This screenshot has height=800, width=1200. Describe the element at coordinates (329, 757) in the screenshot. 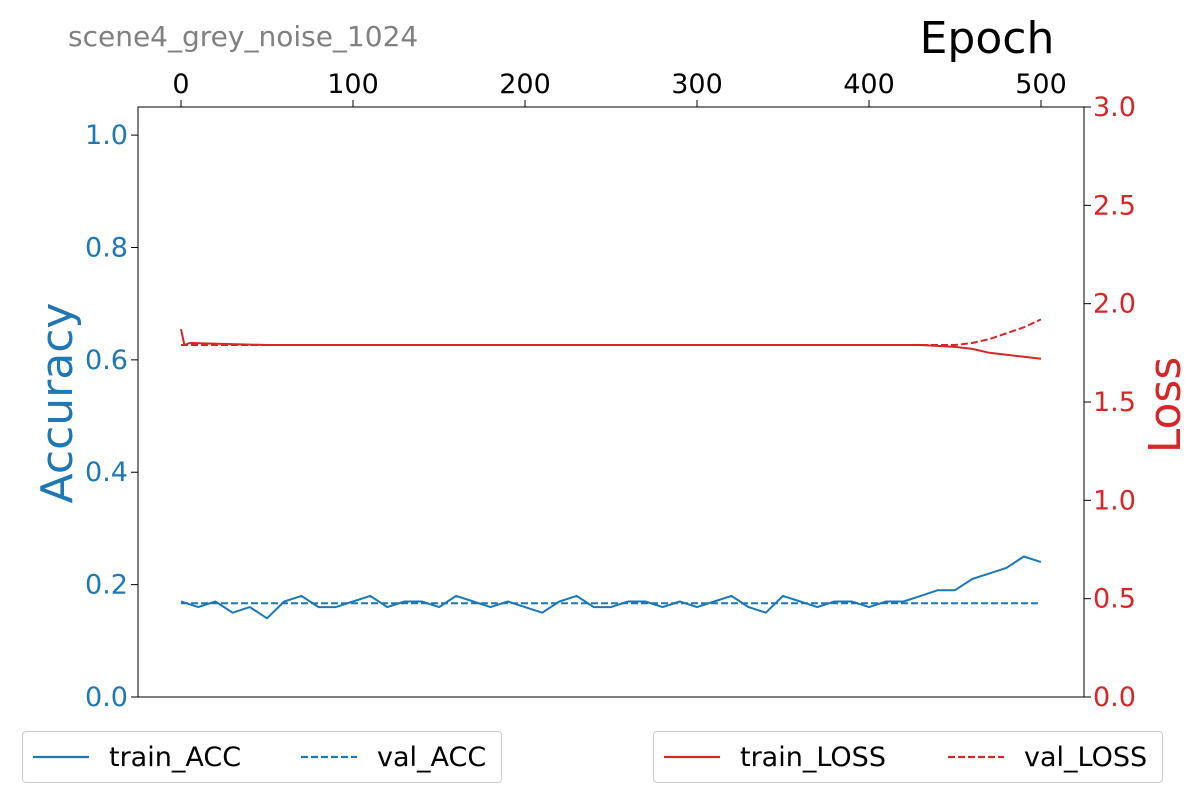

I see `legend-line-dashed-blue` at that location.